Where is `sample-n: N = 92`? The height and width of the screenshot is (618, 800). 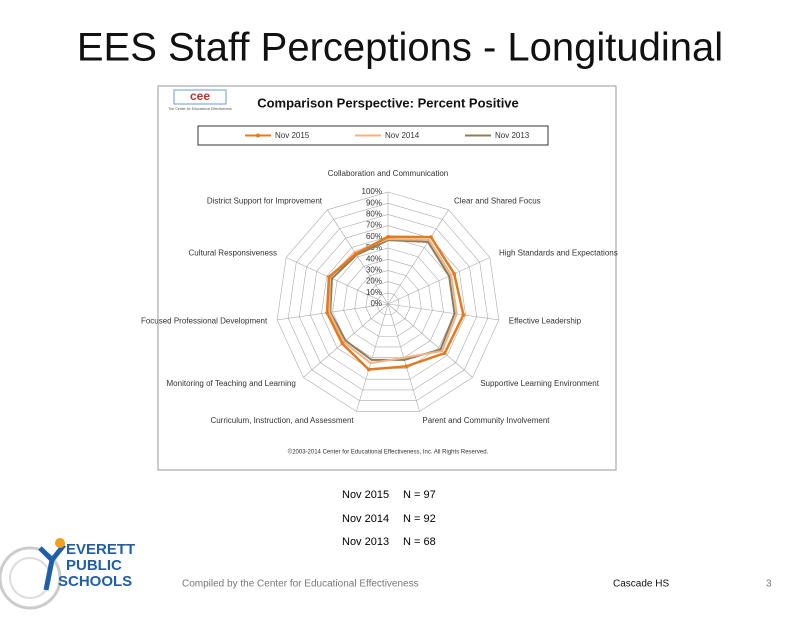
sample-n: N = 92 is located at coordinates (419, 519).